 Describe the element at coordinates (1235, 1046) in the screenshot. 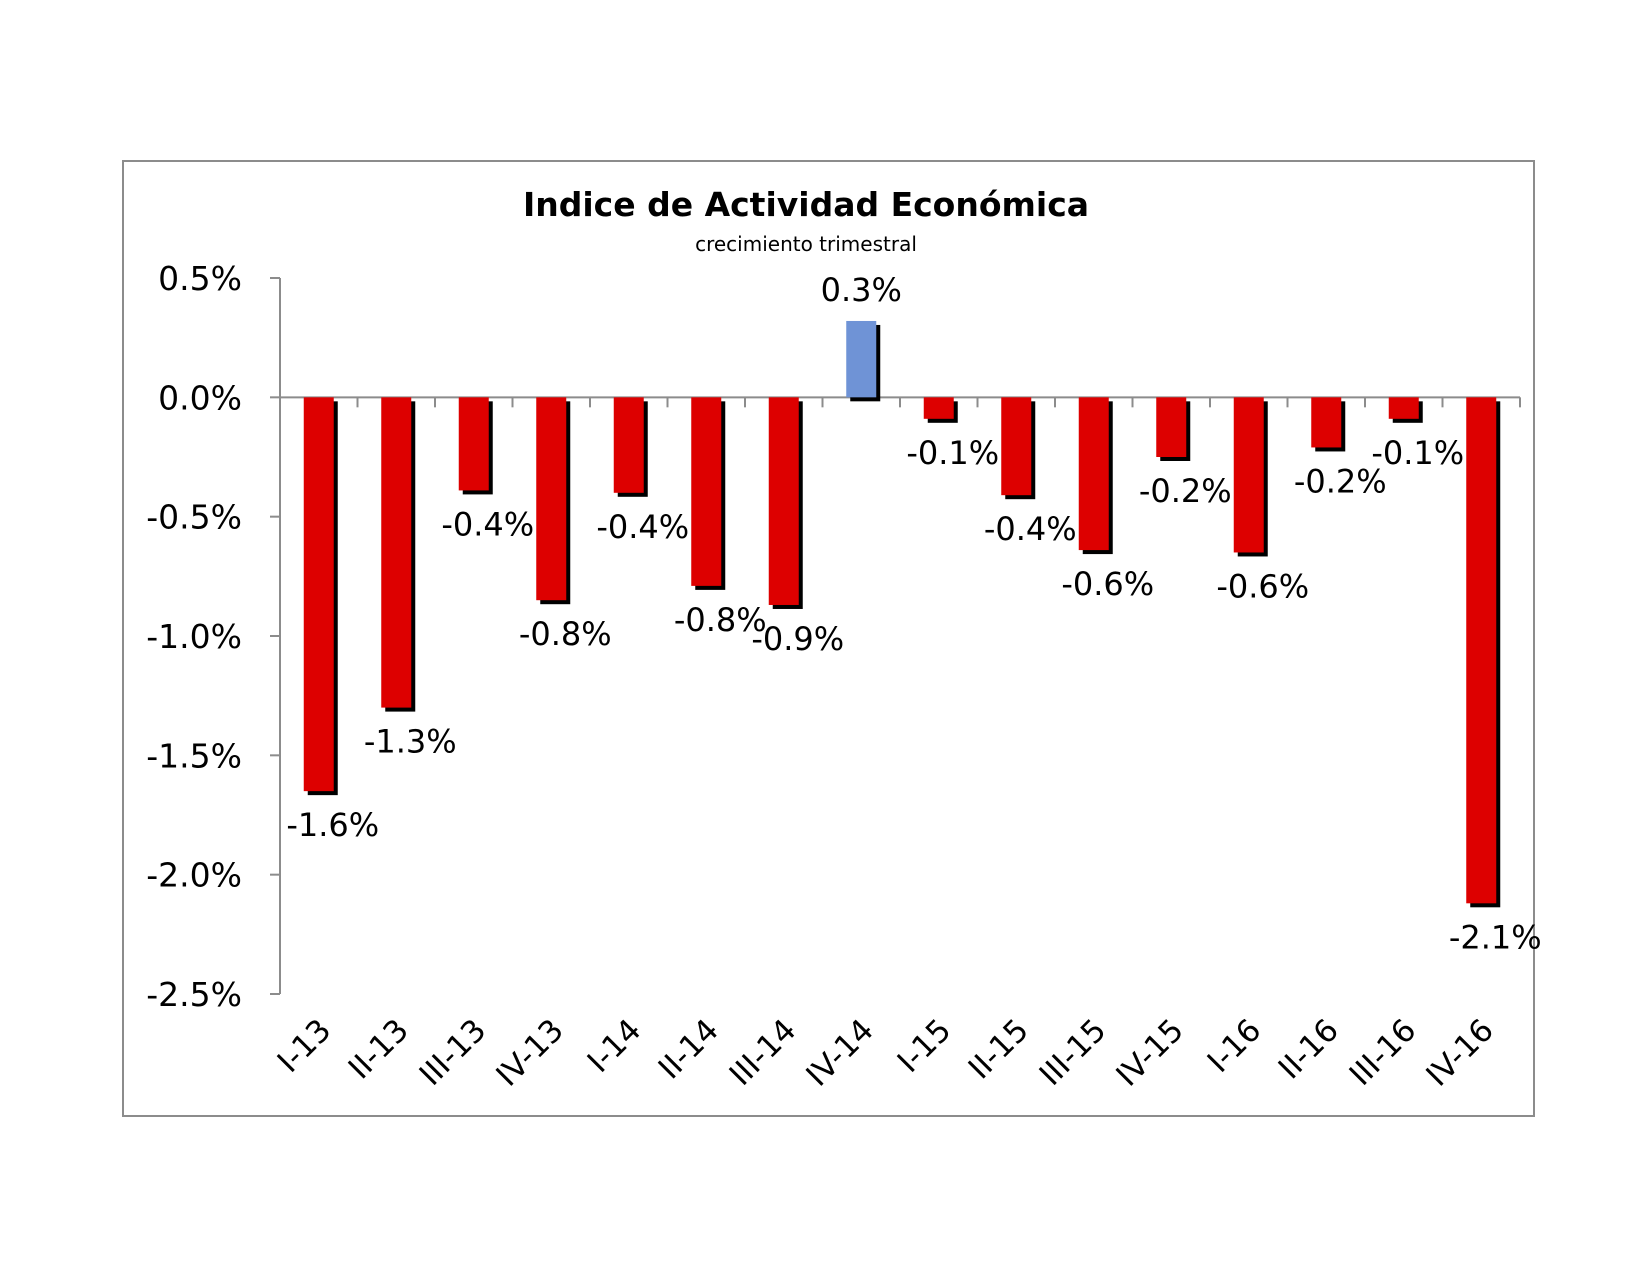

I see `x-category-label: I-16` at that location.